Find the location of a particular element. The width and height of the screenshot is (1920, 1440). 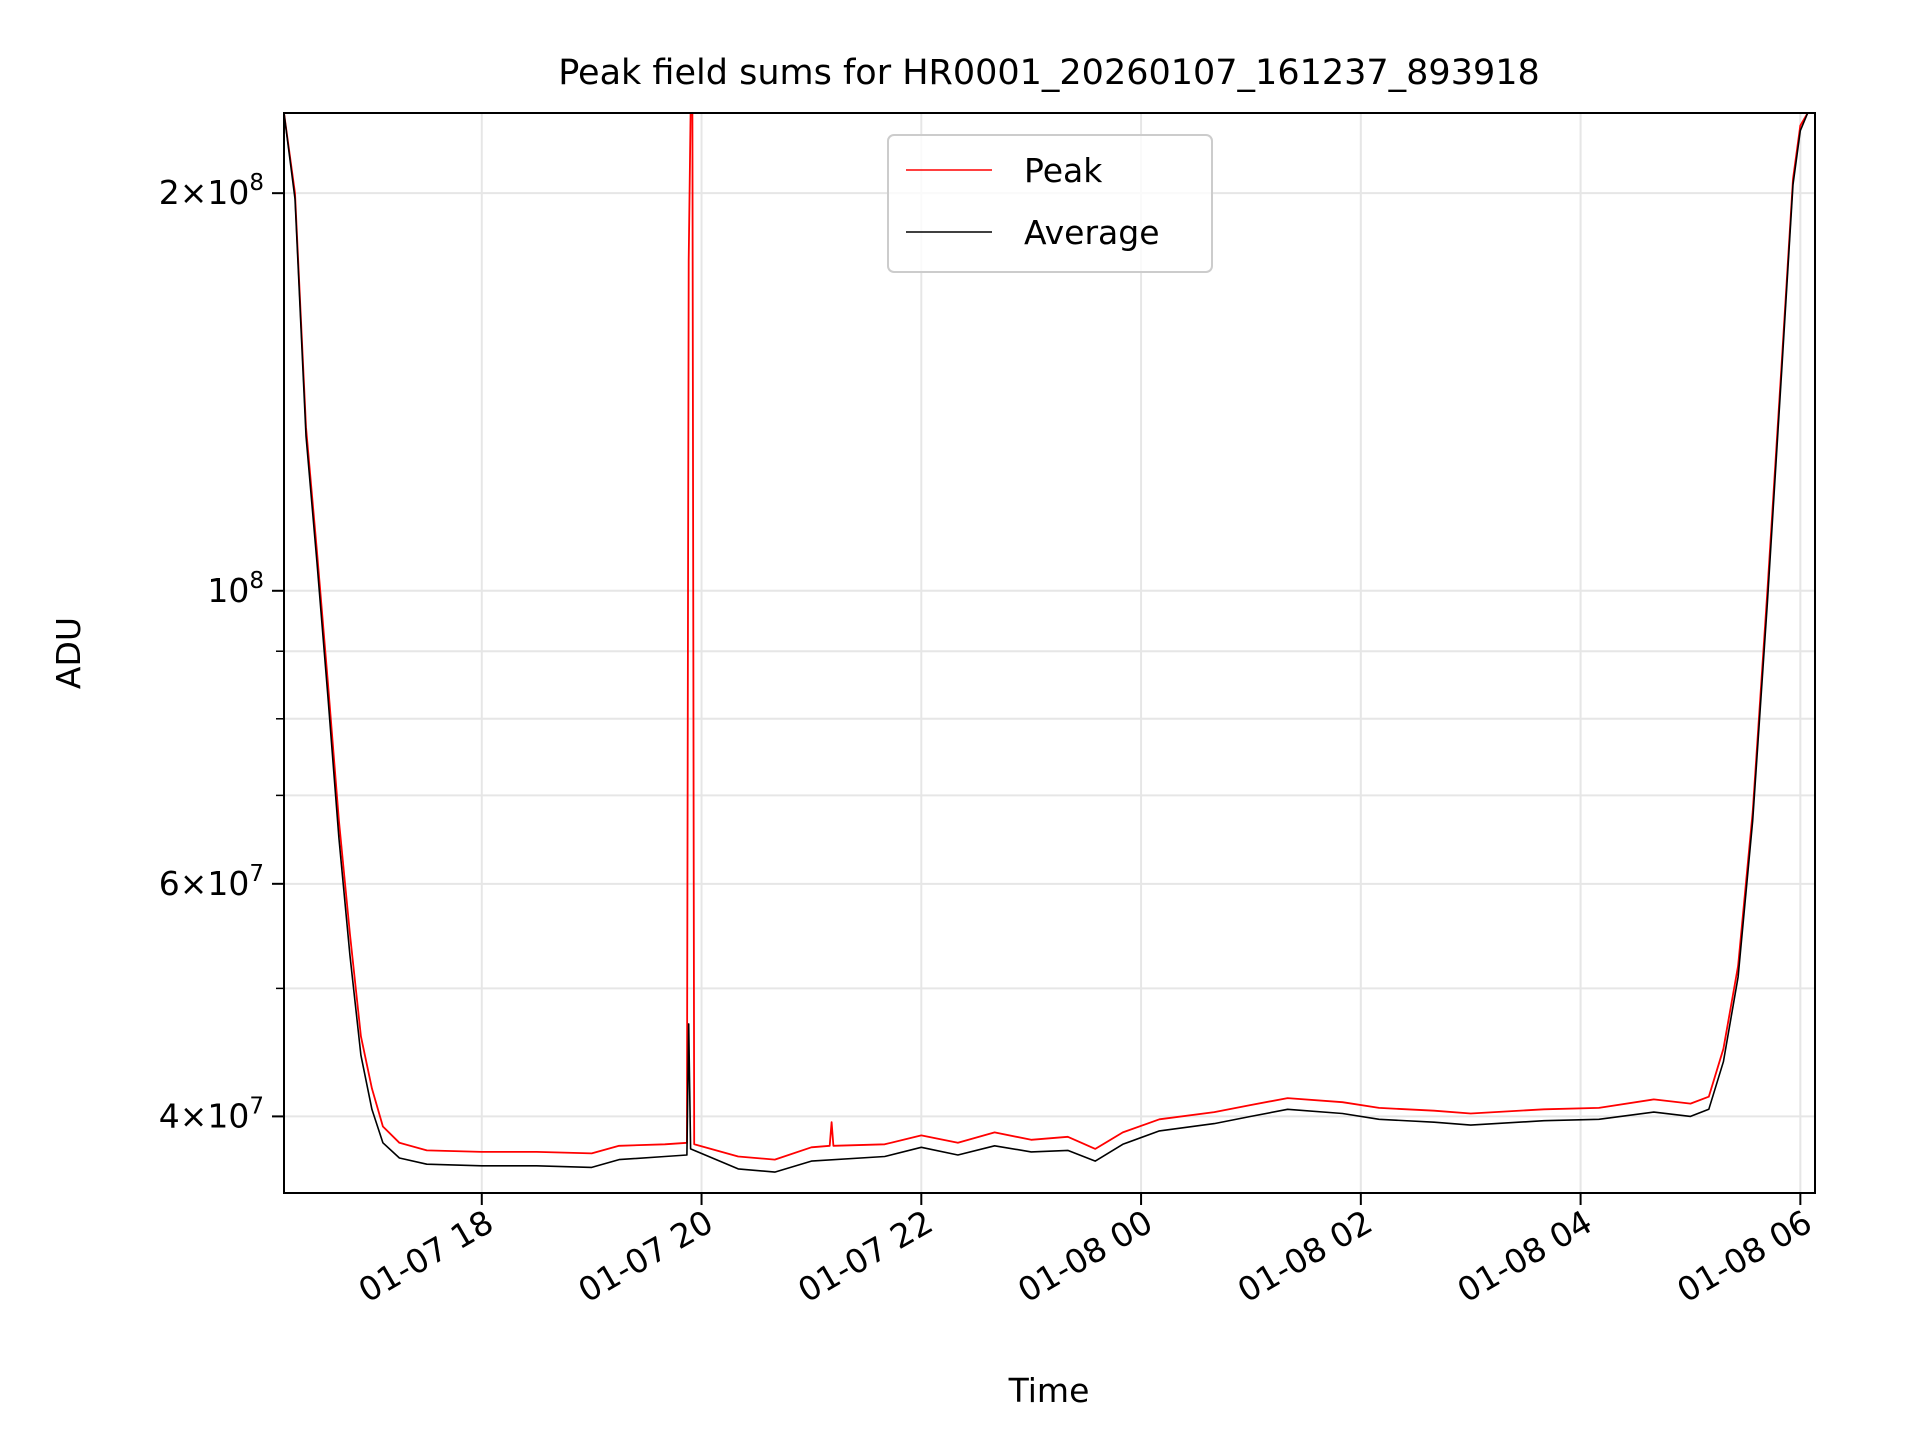

y-tick-label: 108 is located at coordinates (235, 589).